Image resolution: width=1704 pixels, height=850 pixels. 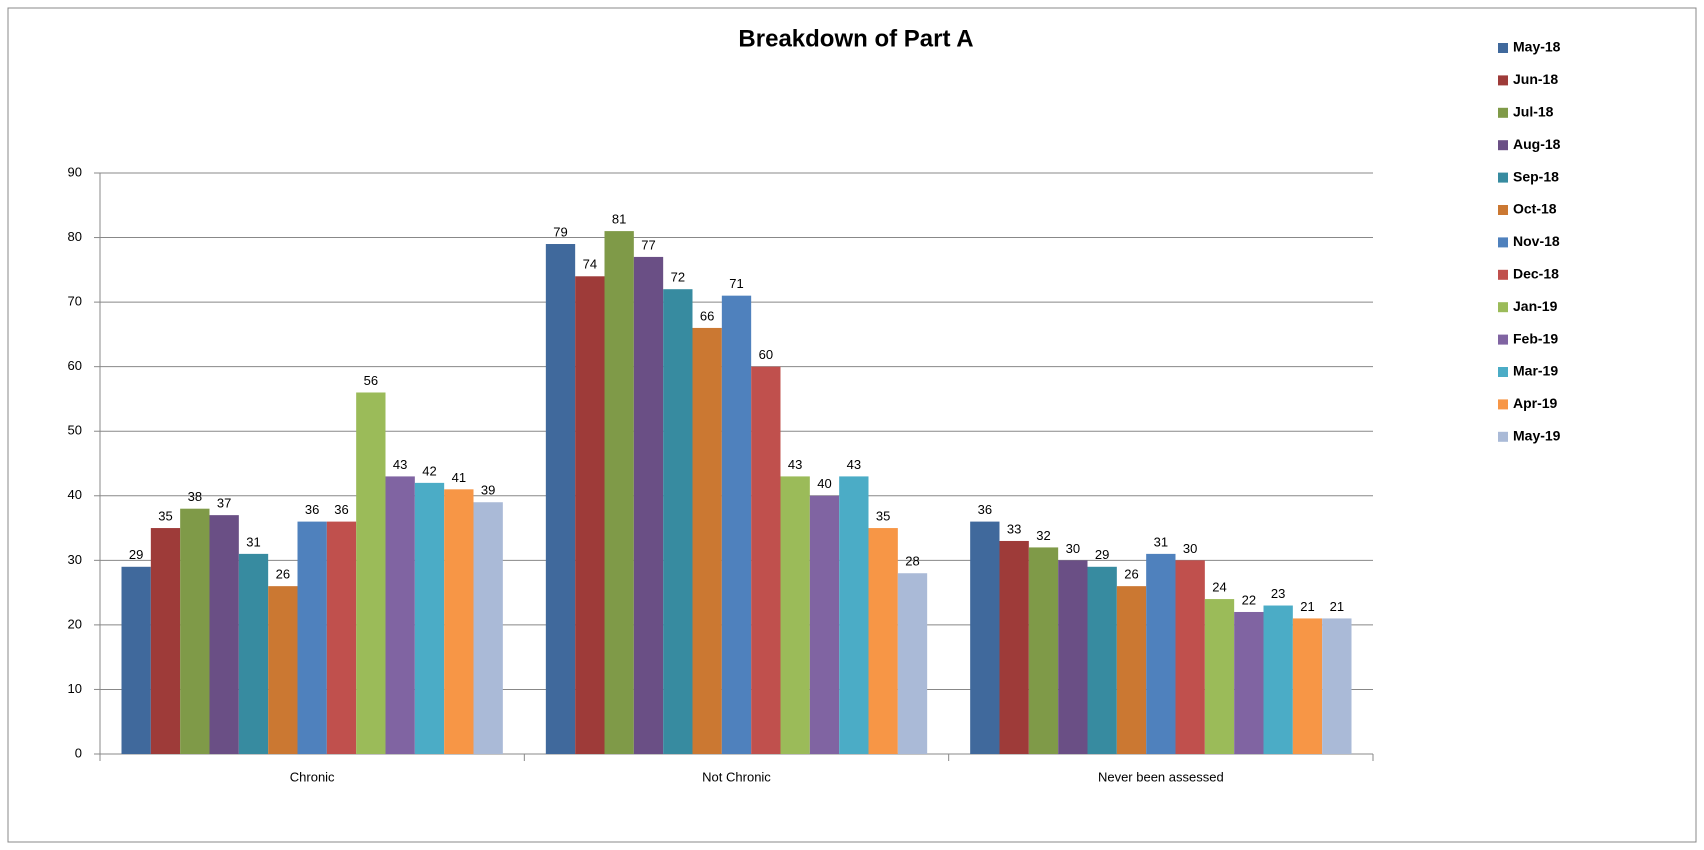 What do you see at coordinates (912, 561) in the screenshot?
I see `data-label: 28` at bounding box center [912, 561].